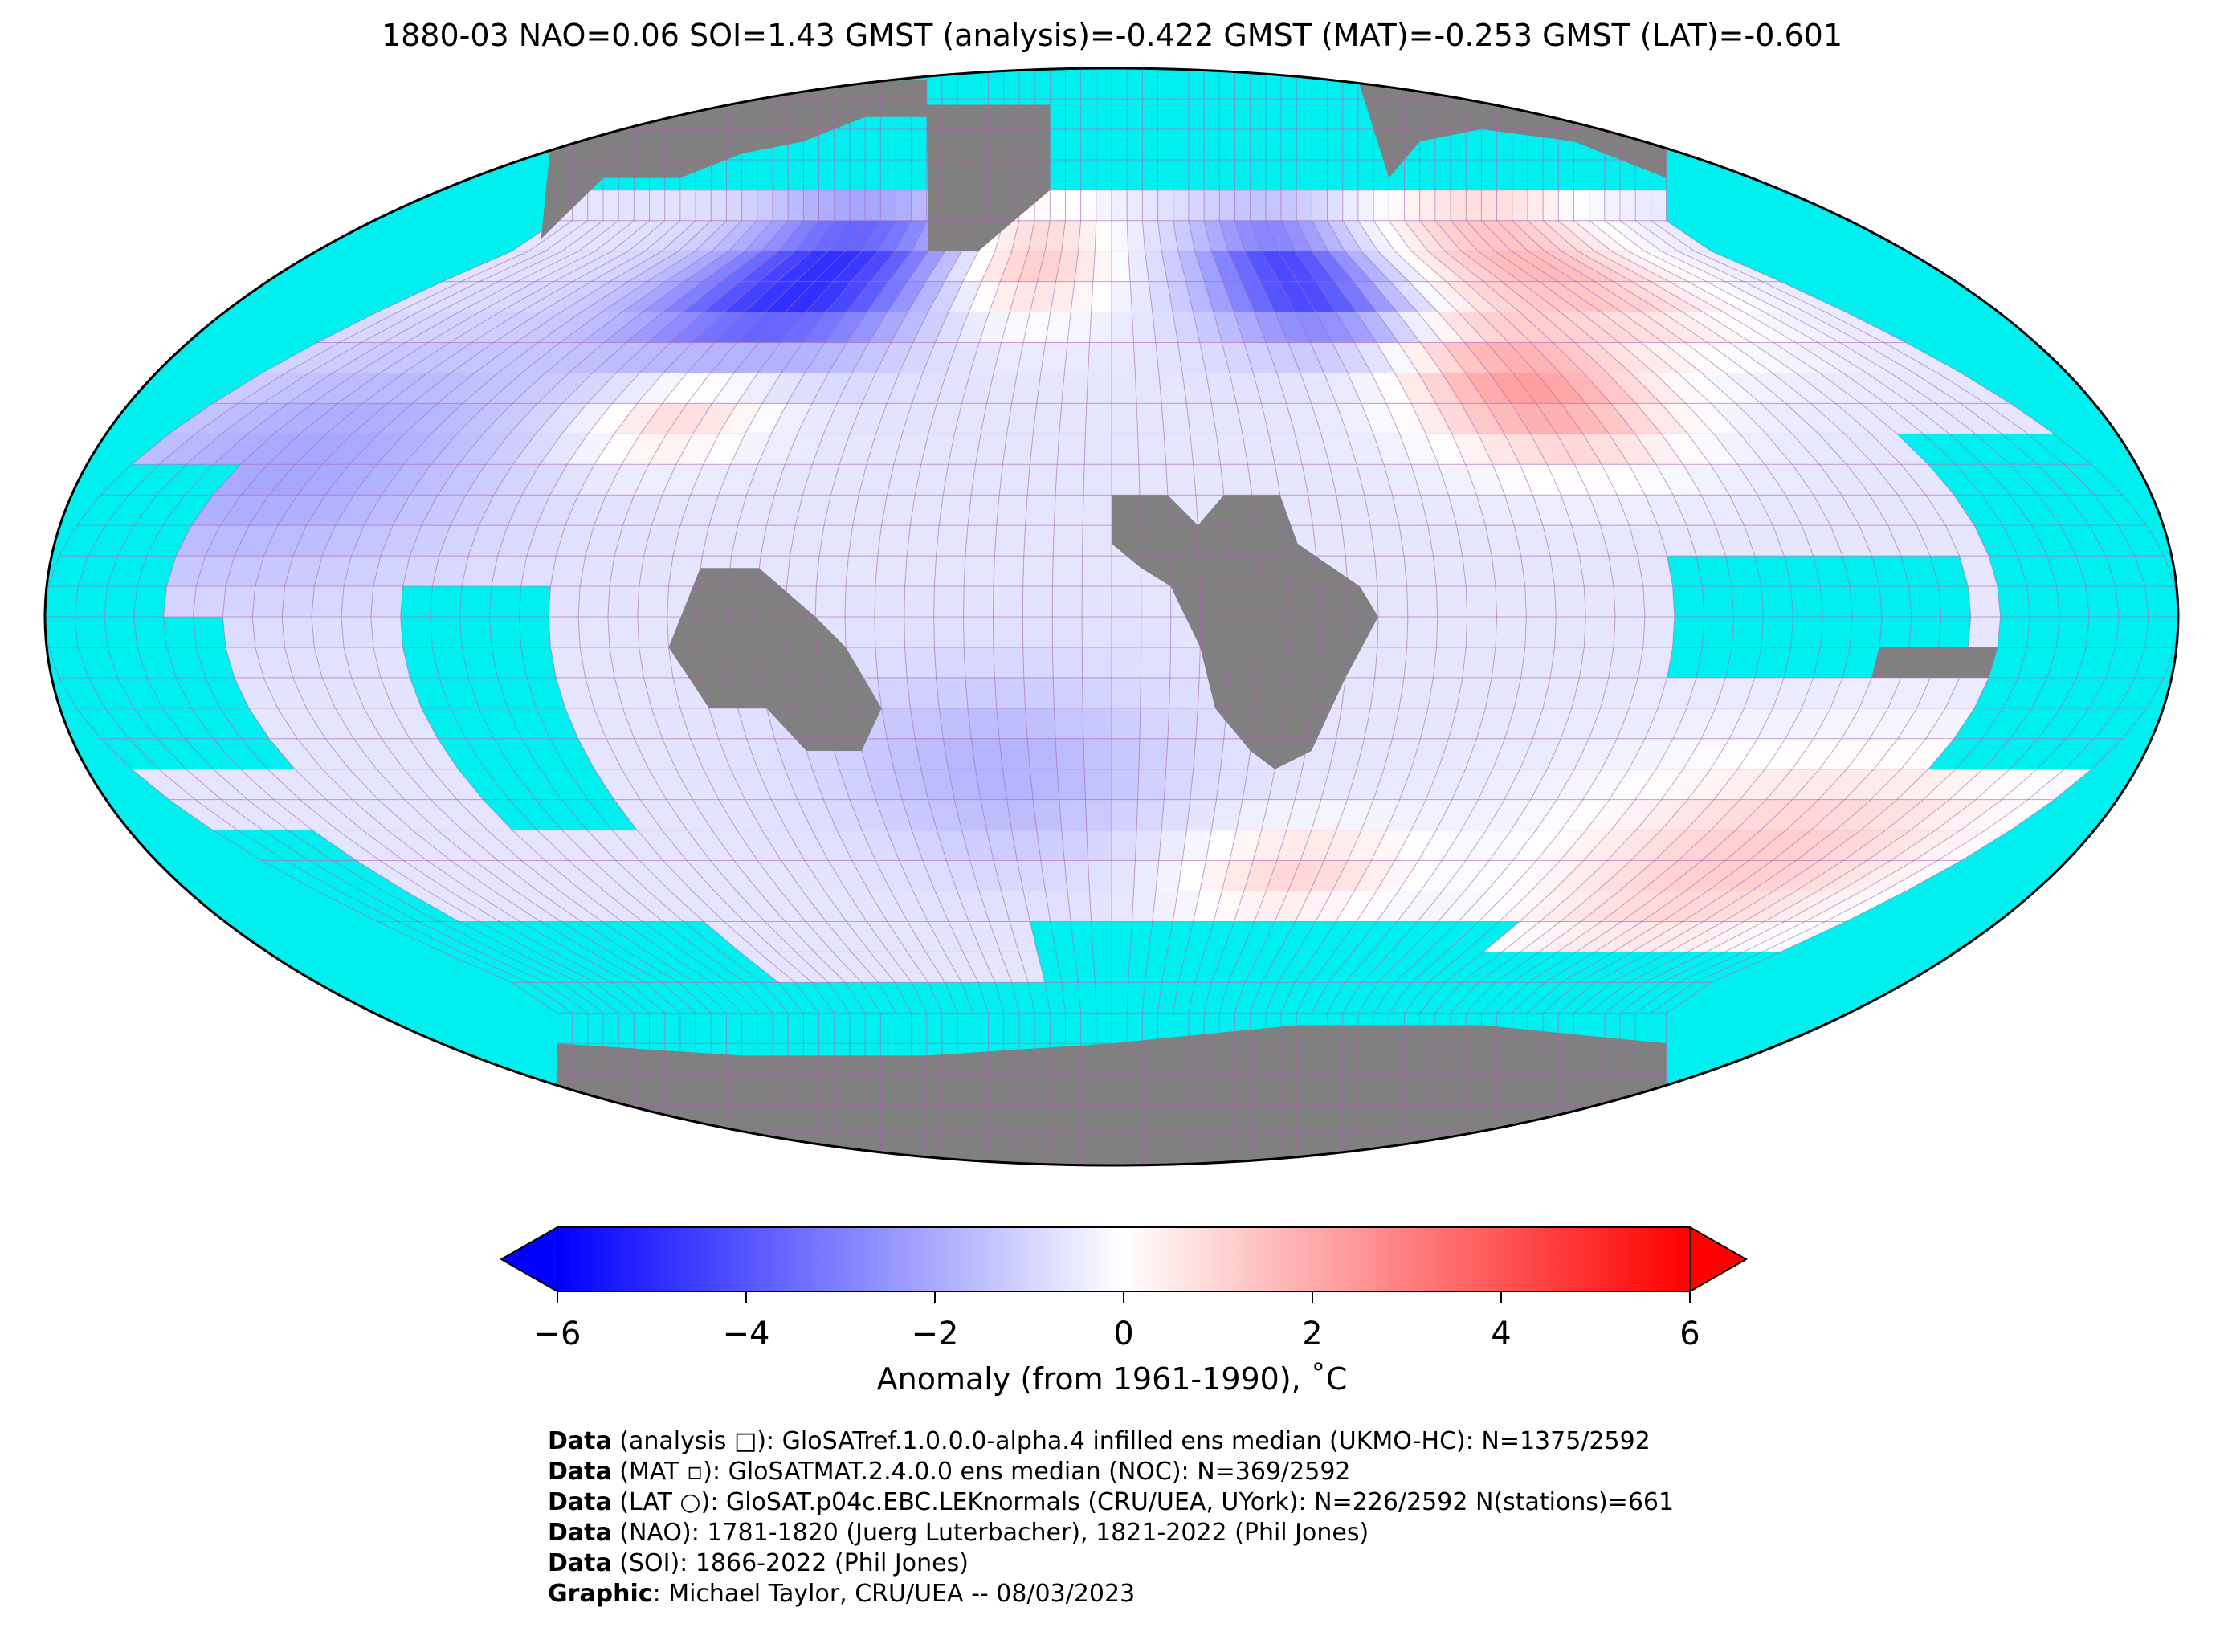 The height and width of the screenshot is (1652, 2224). Describe the element at coordinates (1111, 1563) in the screenshot. I see `credit-line: Data (SOI): 1866-2022 (Phil Jones)` at that location.